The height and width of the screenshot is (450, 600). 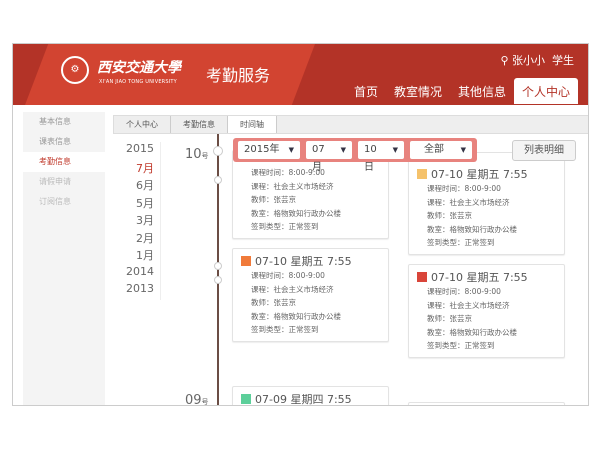 I want to click on month-item: 2月, so click(x=145, y=238).